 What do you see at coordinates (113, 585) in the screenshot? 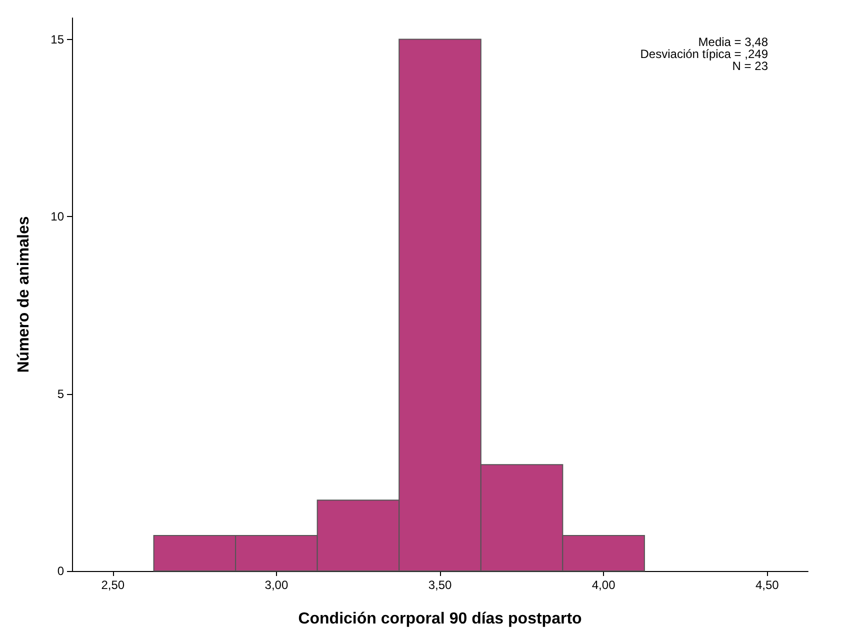
I see `x-tick-label: 2,50` at bounding box center [113, 585].